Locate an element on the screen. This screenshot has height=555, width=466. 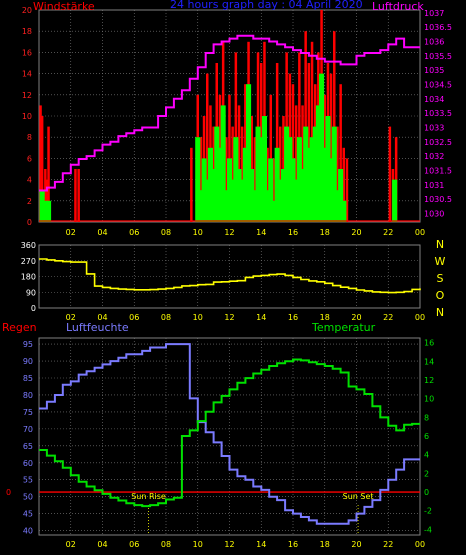
pressure-tick-label: 1031 is located at coordinates (434, 185).